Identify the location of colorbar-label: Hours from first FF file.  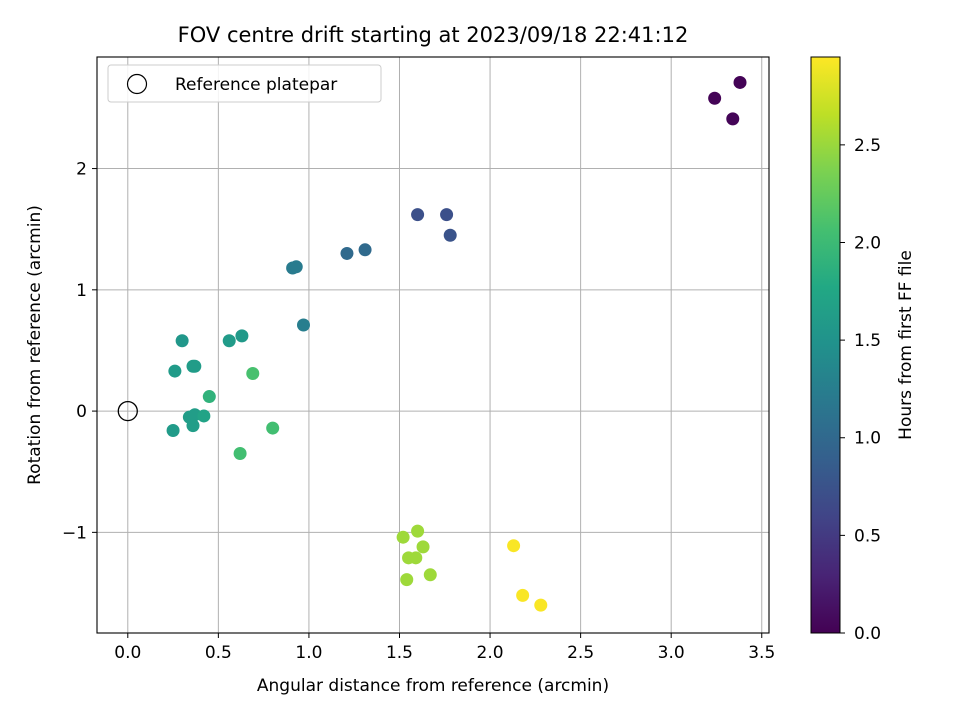
(906, 345).